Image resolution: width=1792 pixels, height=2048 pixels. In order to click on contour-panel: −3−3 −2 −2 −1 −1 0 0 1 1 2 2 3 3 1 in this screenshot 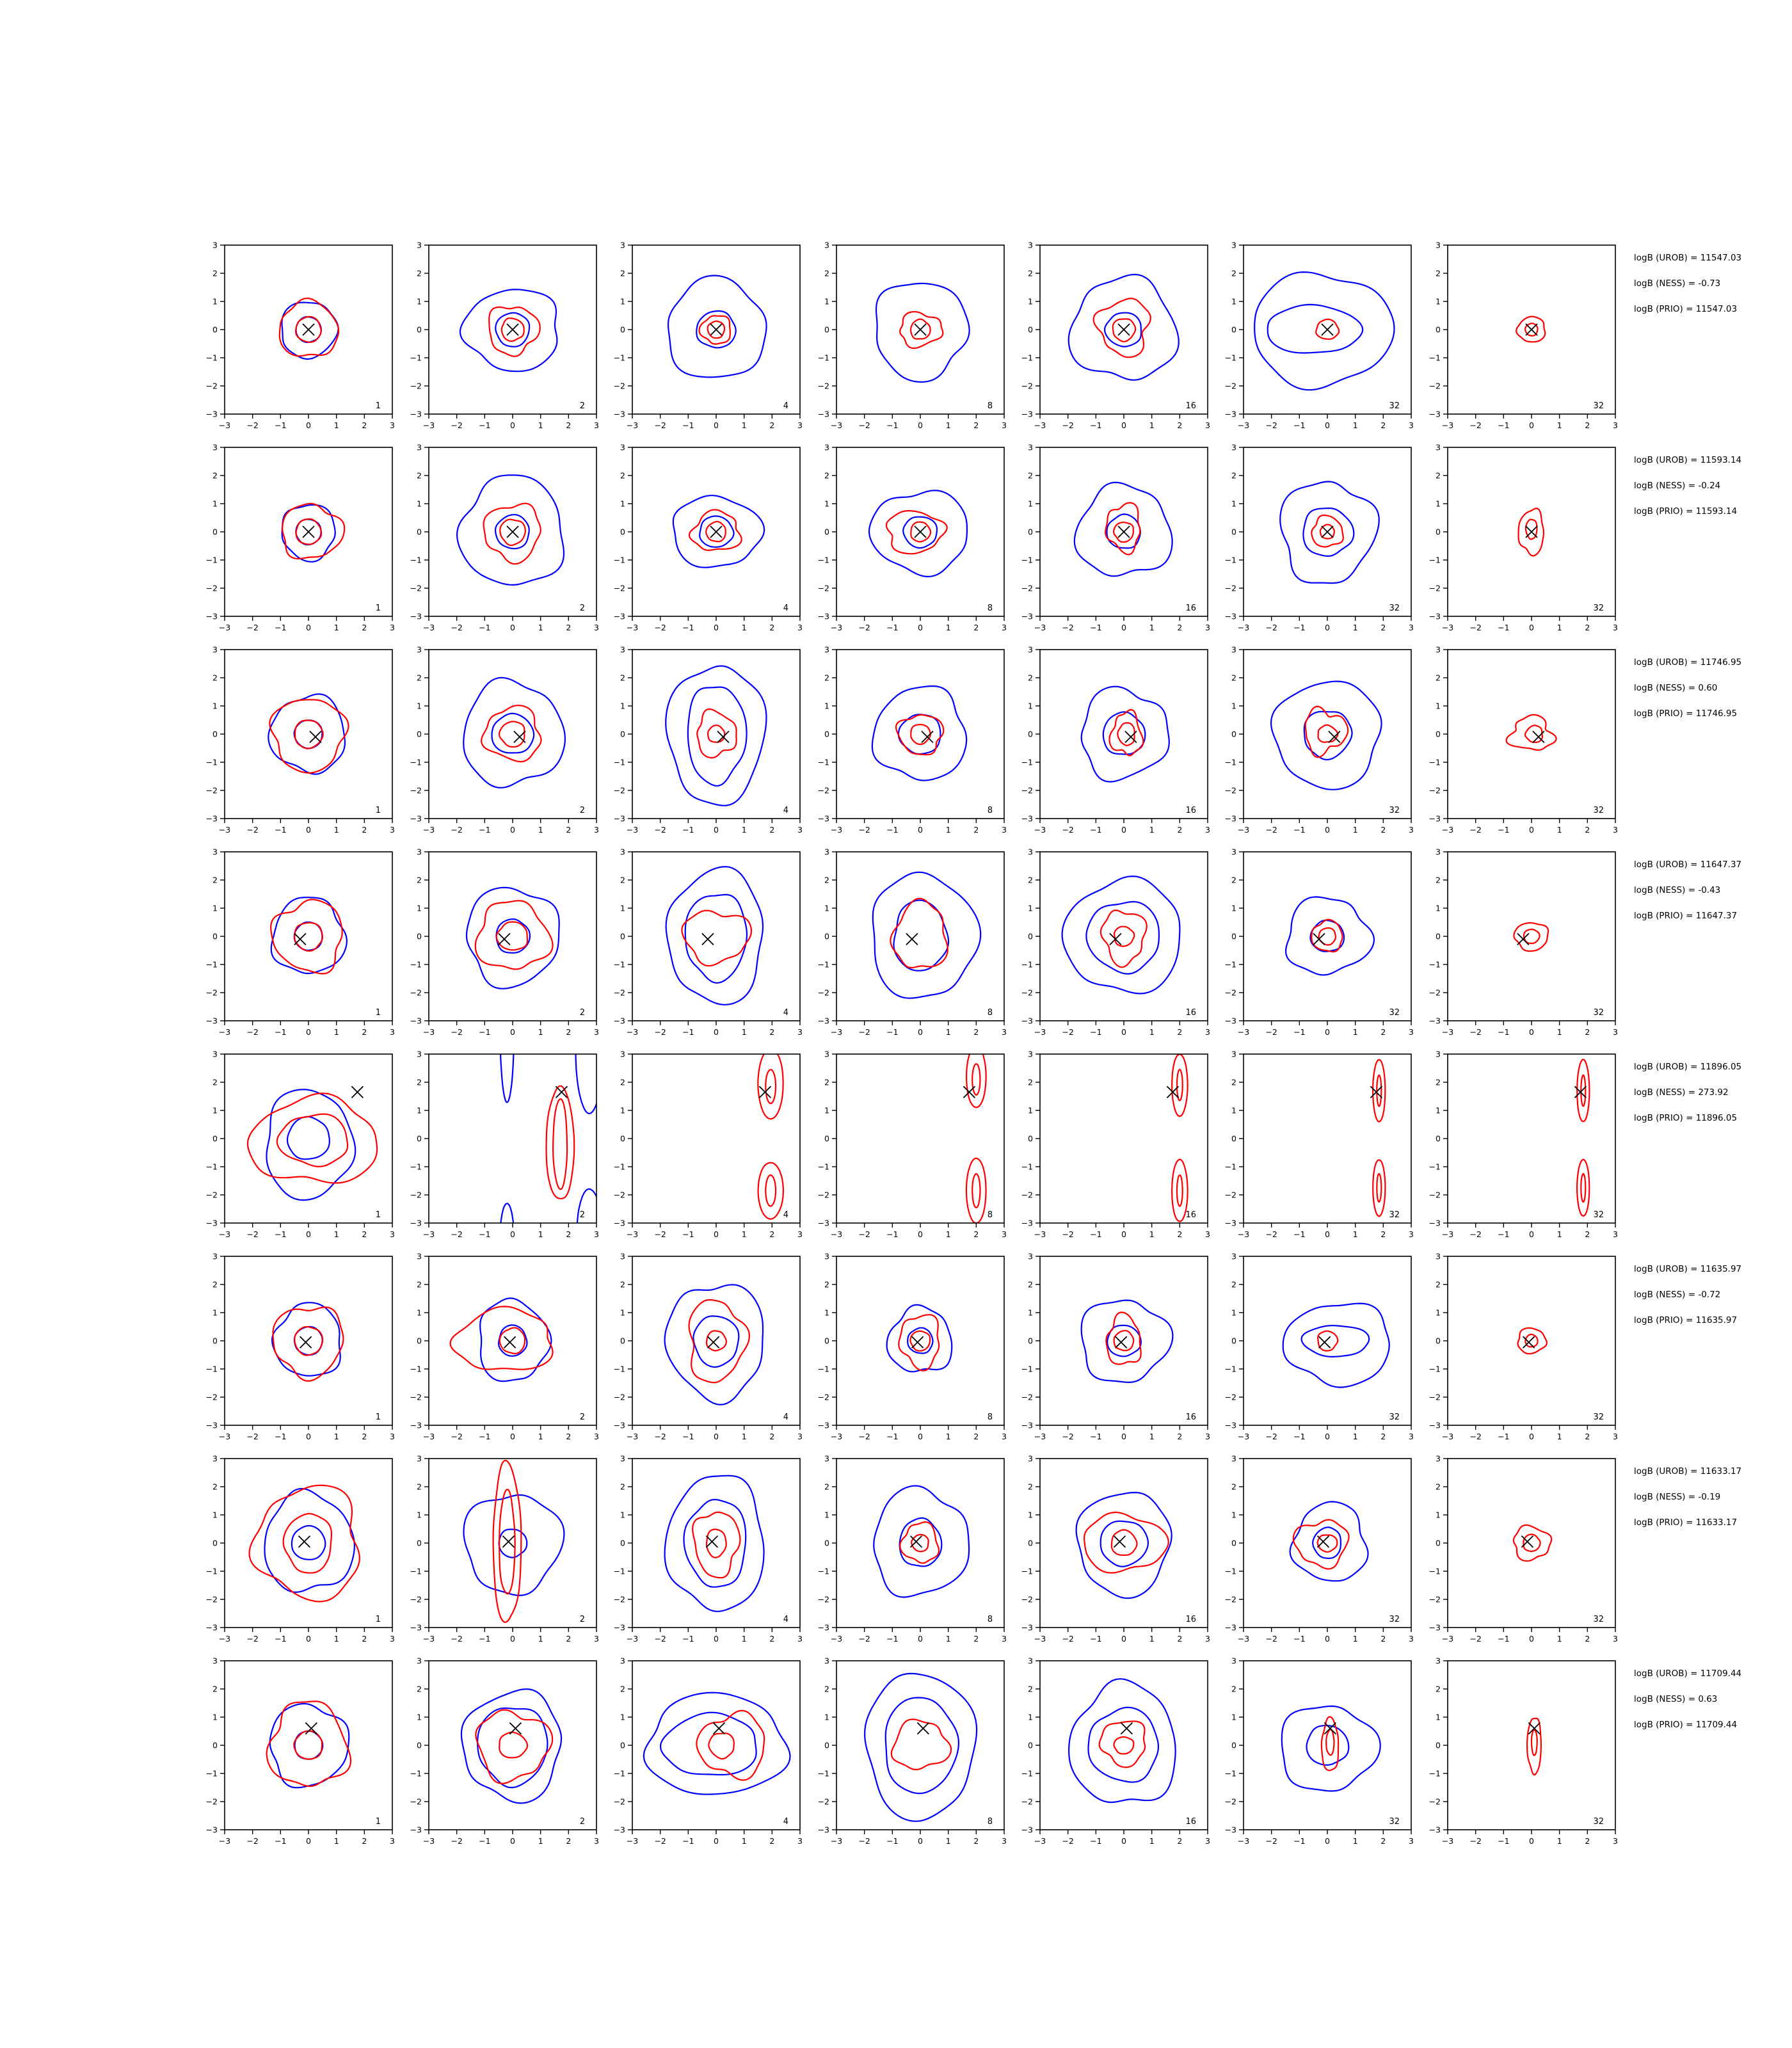, I will do `click(300, 538)`.